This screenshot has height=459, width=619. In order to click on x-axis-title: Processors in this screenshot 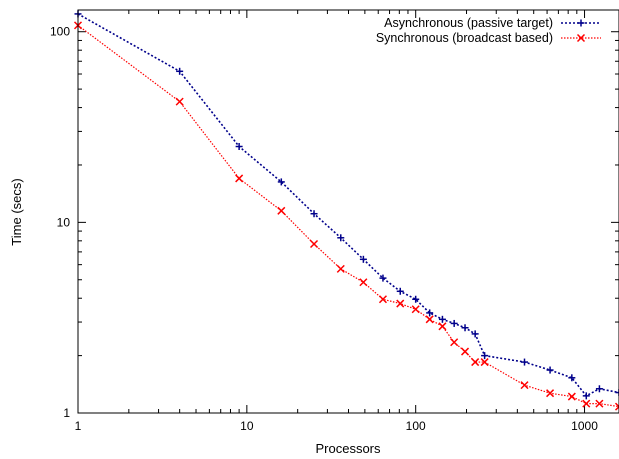, I will do `click(348, 448)`.